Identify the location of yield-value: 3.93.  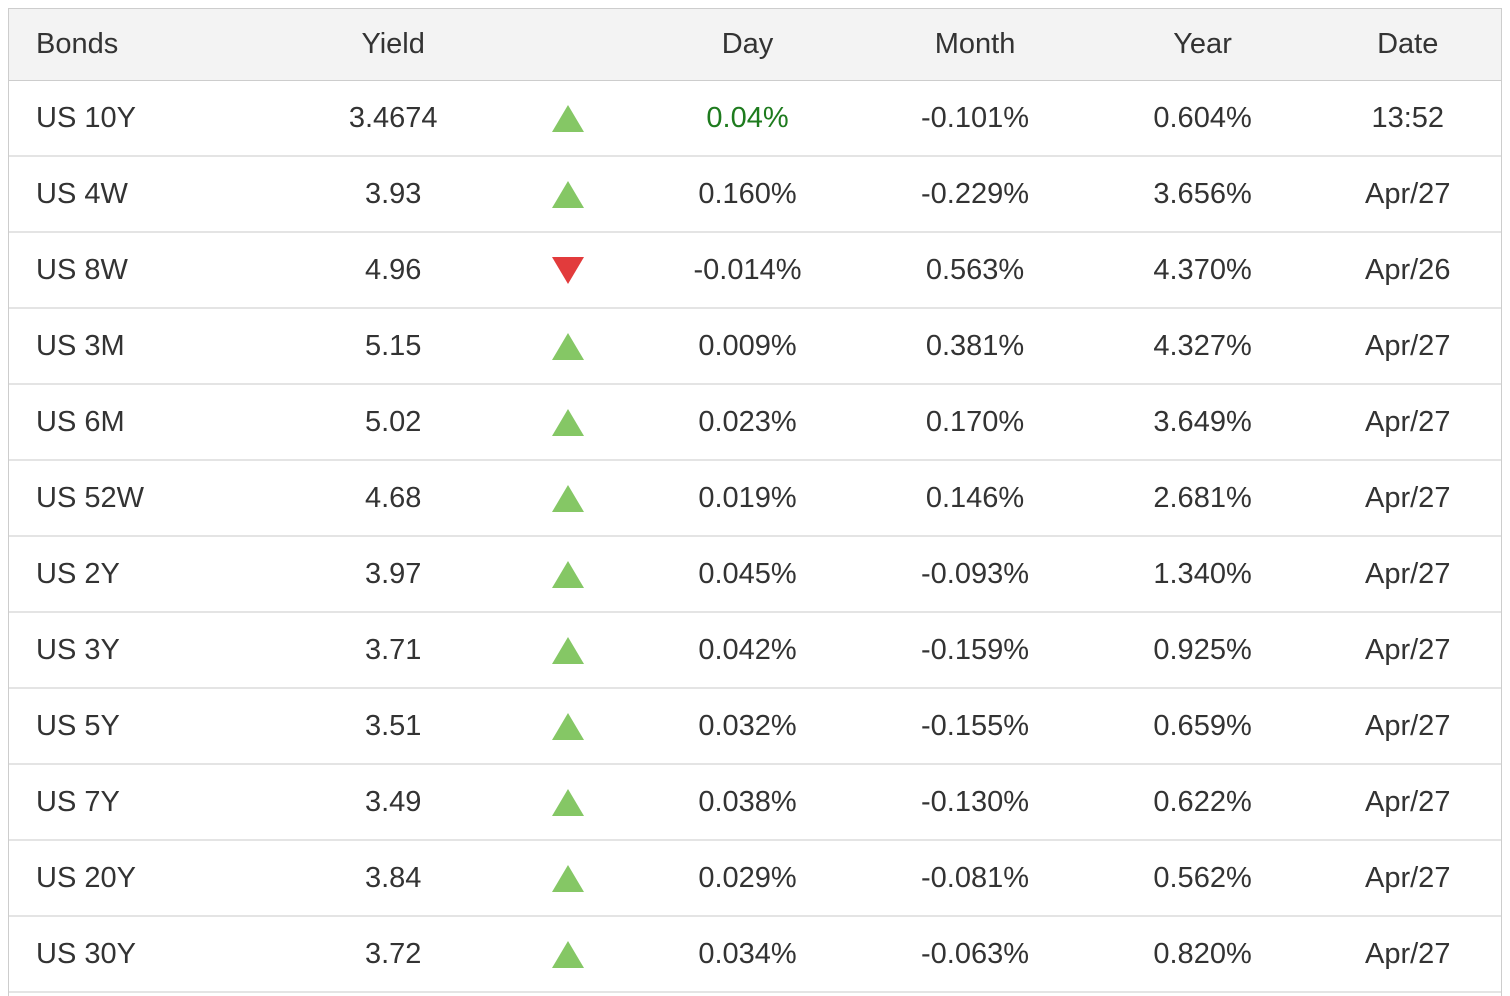
(393, 194).